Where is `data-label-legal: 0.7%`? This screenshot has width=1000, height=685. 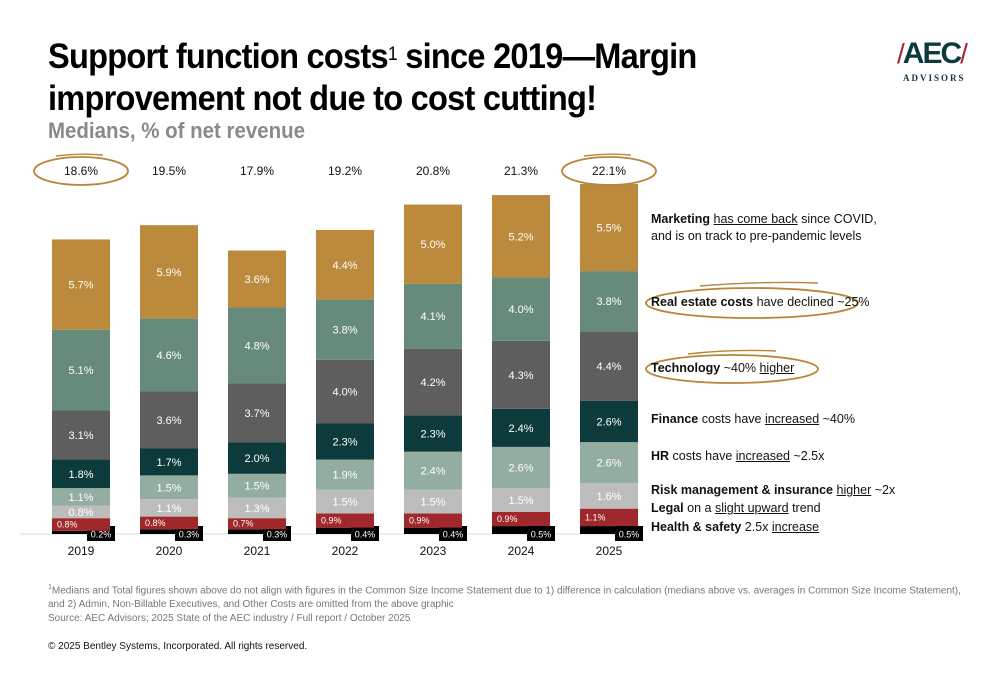
data-label-legal: 0.7% is located at coordinates (243, 524).